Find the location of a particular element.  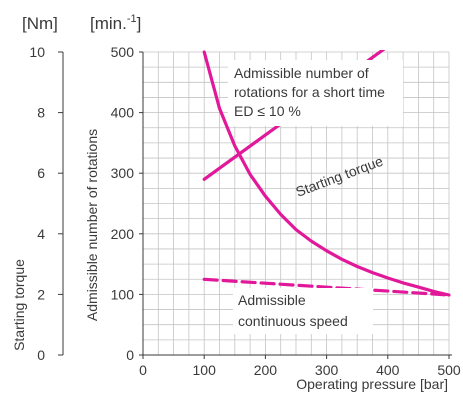

short-time-annotation-bg is located at coordinates (315, 93).